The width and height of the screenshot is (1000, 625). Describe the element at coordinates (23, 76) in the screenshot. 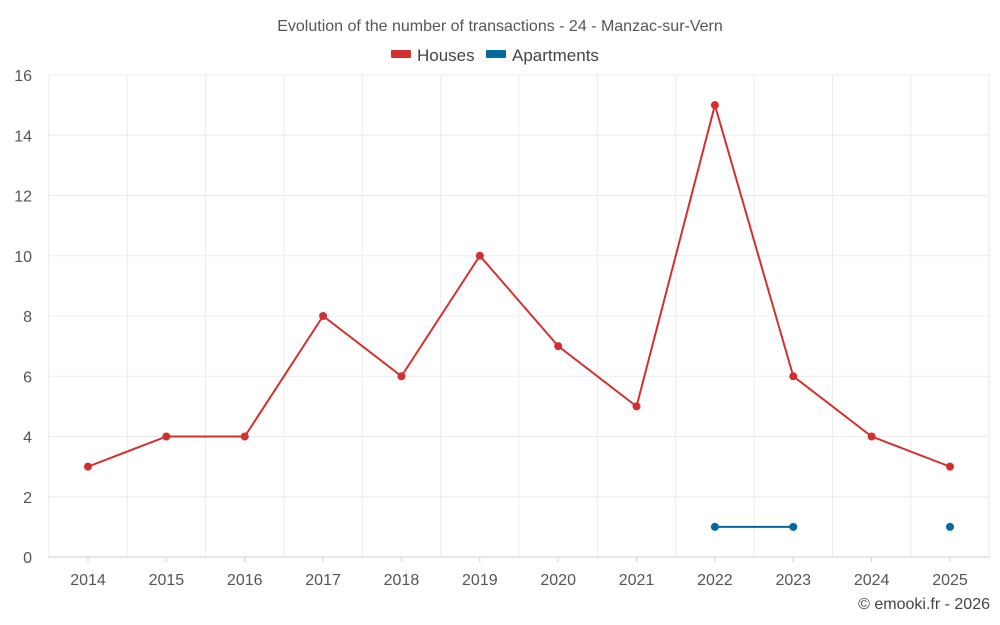

I see `y-tick-label: 16` at that location.